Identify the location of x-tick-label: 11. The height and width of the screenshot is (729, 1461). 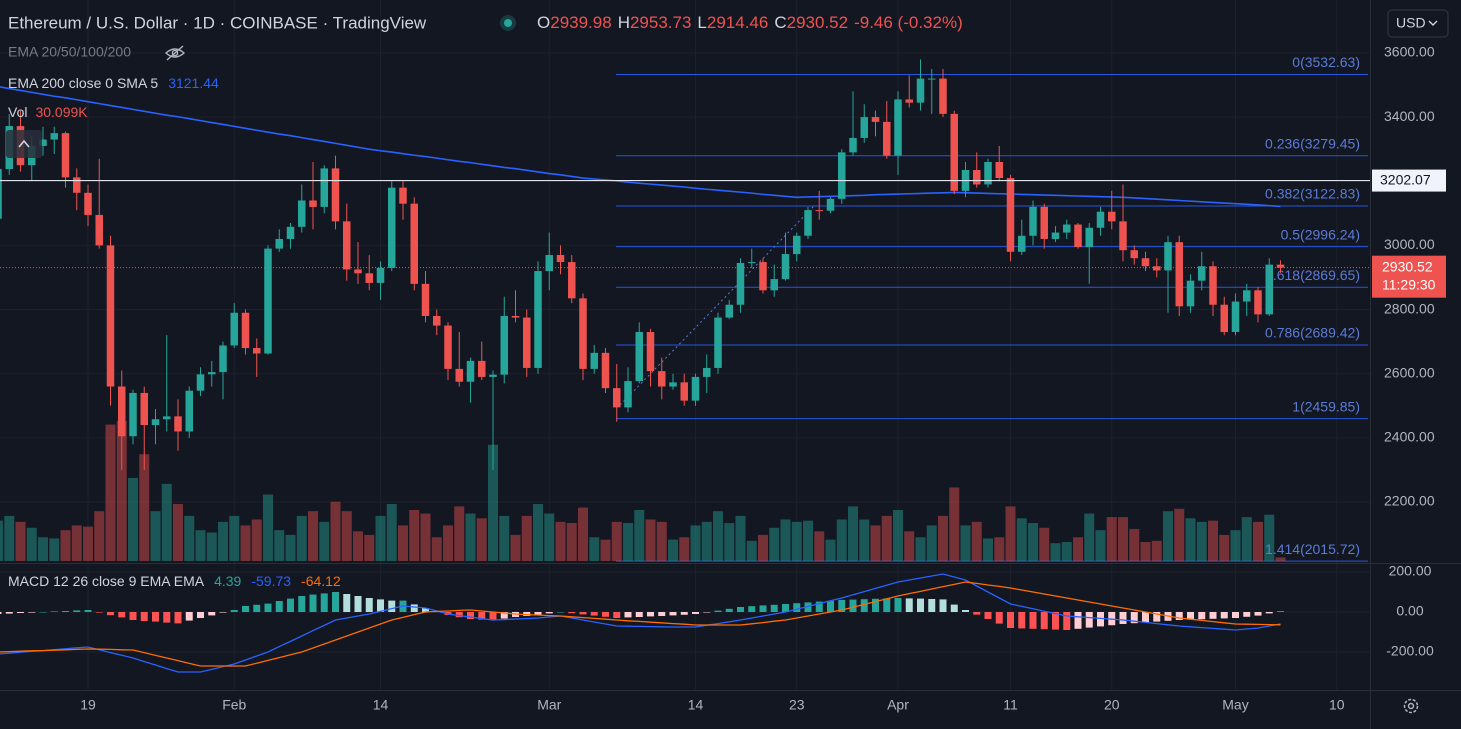
(1010, 705).